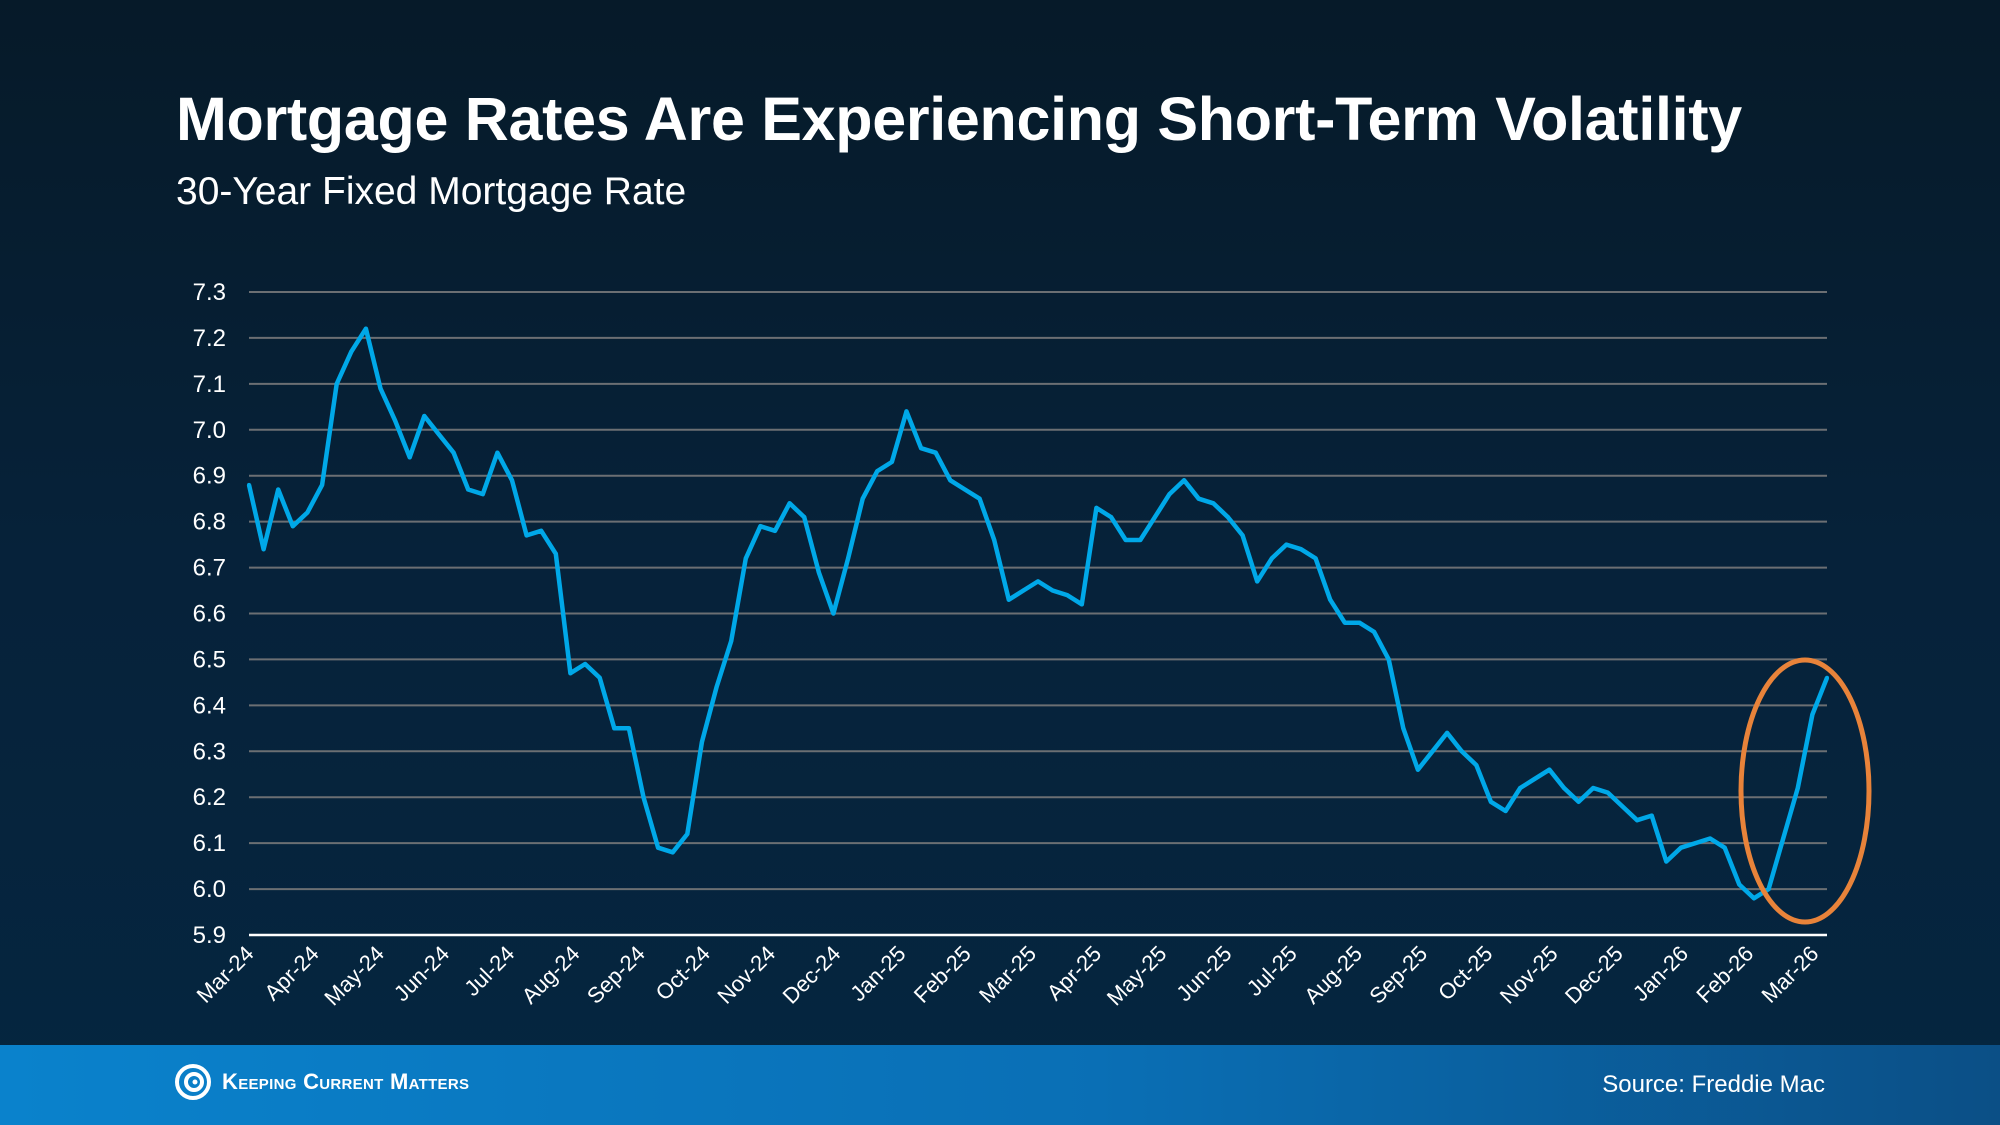 Image resolution: width=2000 pixels, height=1125 pixels. I want to click on y-tick-label: 5.9, so click(209, 935).